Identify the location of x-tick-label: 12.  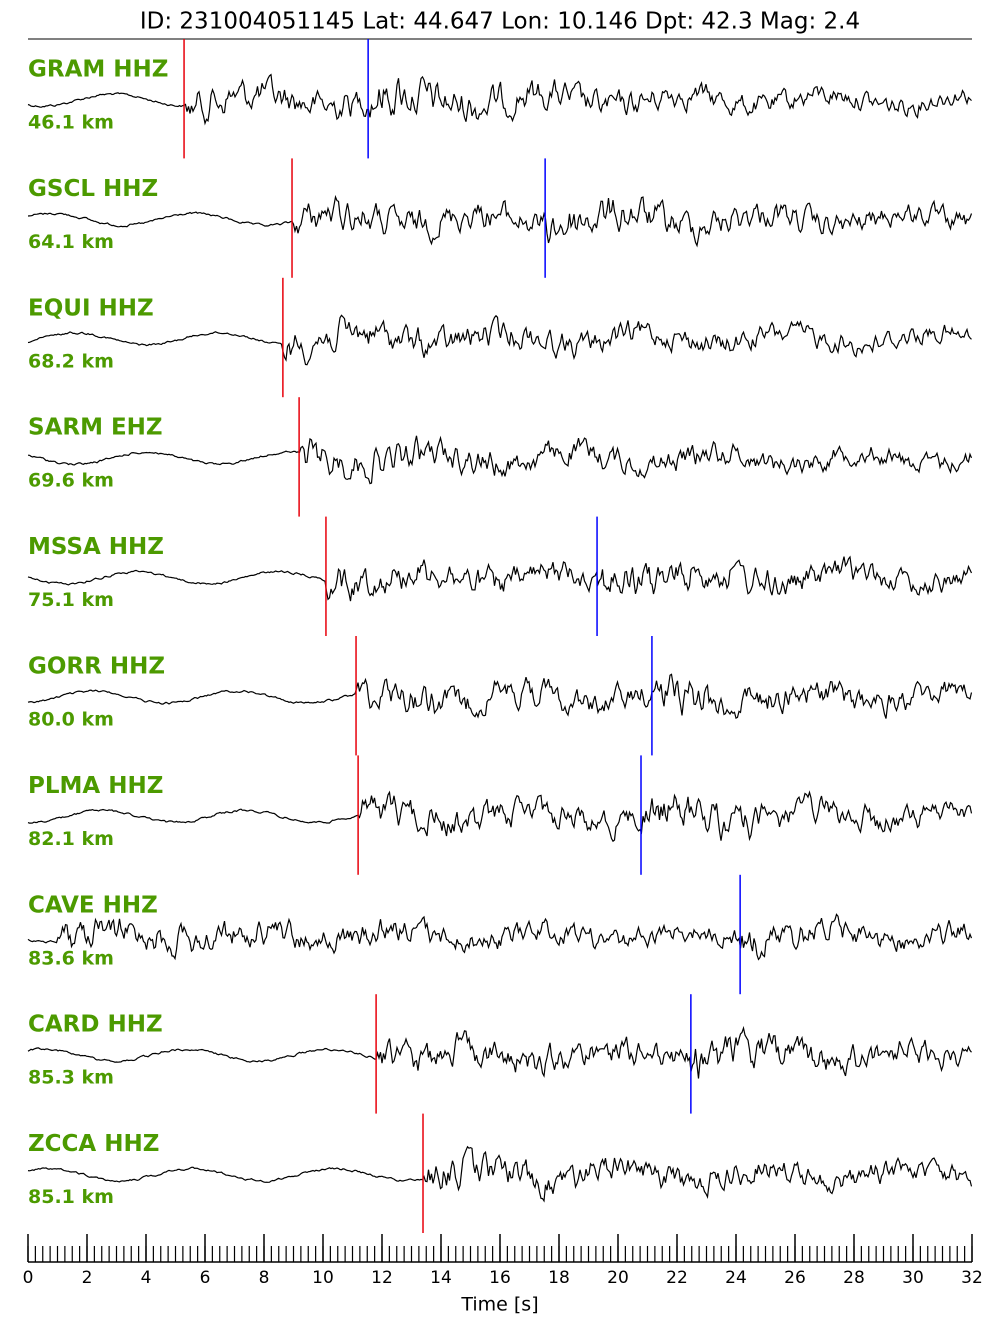
(382, 1278).